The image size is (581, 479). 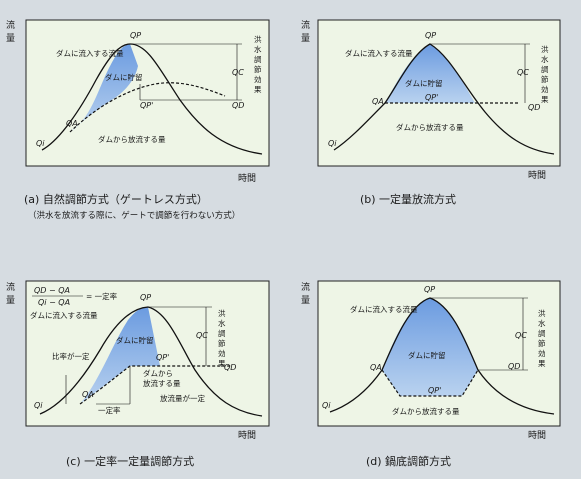 I want to click on inflow-curve, so click(x=152, y=99).